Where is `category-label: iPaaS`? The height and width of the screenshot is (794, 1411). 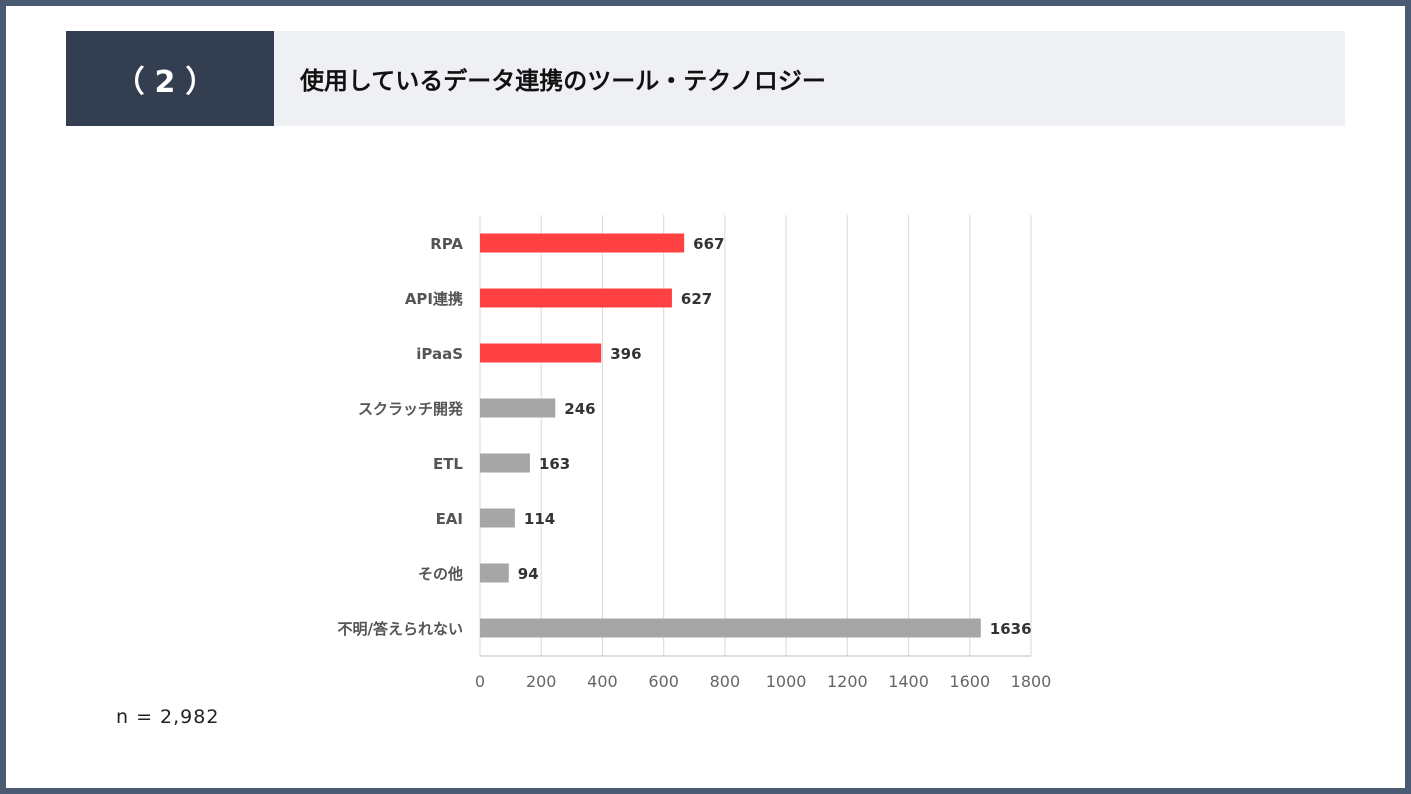
category-label: iPaaS is located at coordinates (439, 354).